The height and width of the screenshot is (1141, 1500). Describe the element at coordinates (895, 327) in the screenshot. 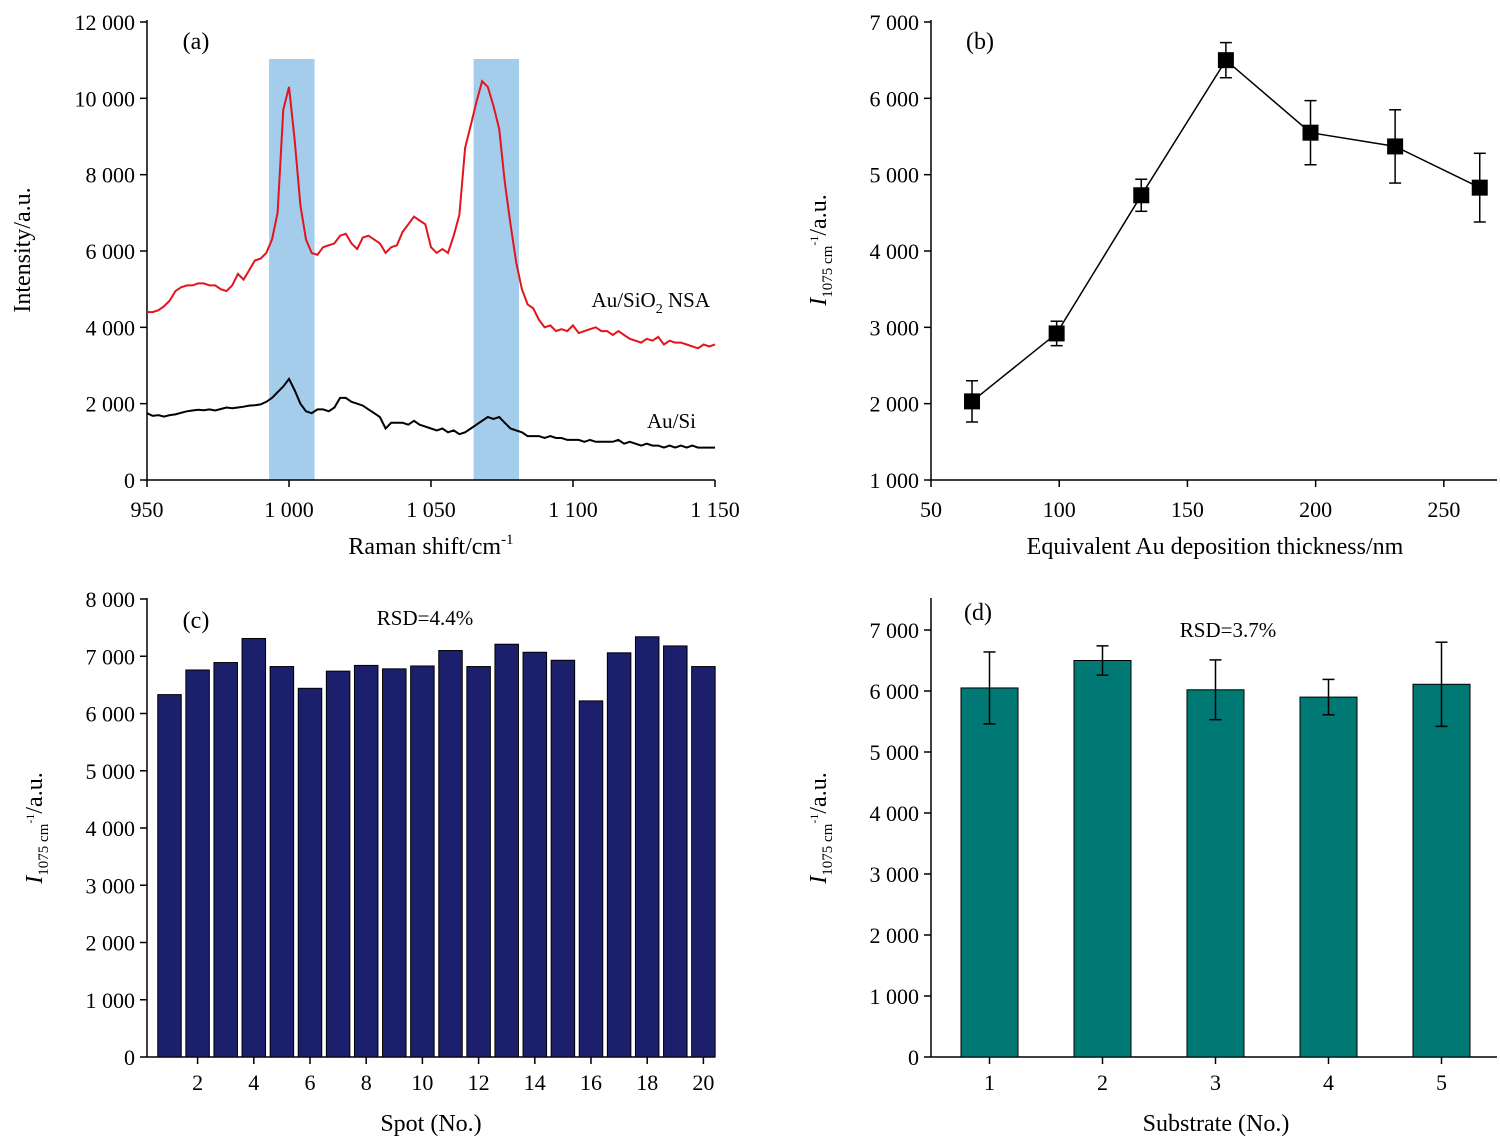

I see `panel-b-y-tick-label: 3 000` at that location.